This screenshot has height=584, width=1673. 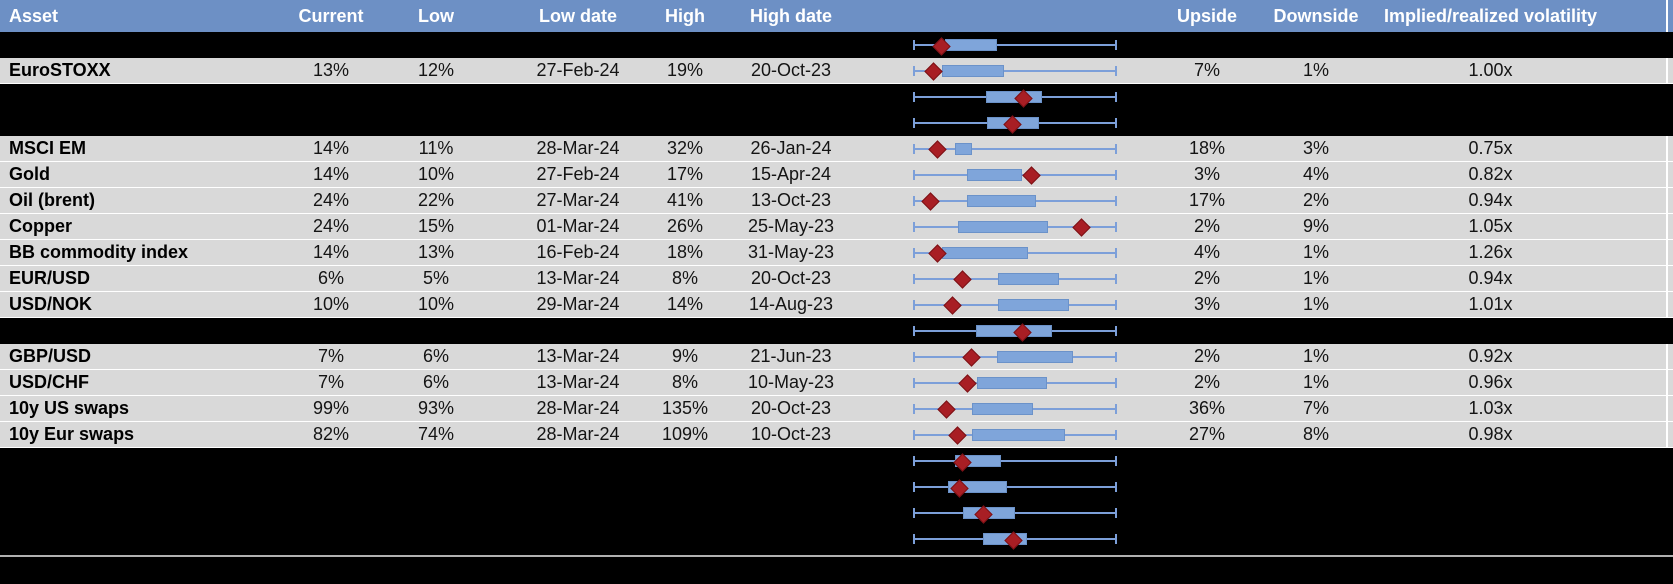 What do you see at coordinates (578, 200) in the screenshot?
I see `cell-low-date: 27-Mar-24` at bounding box center [578, 200].